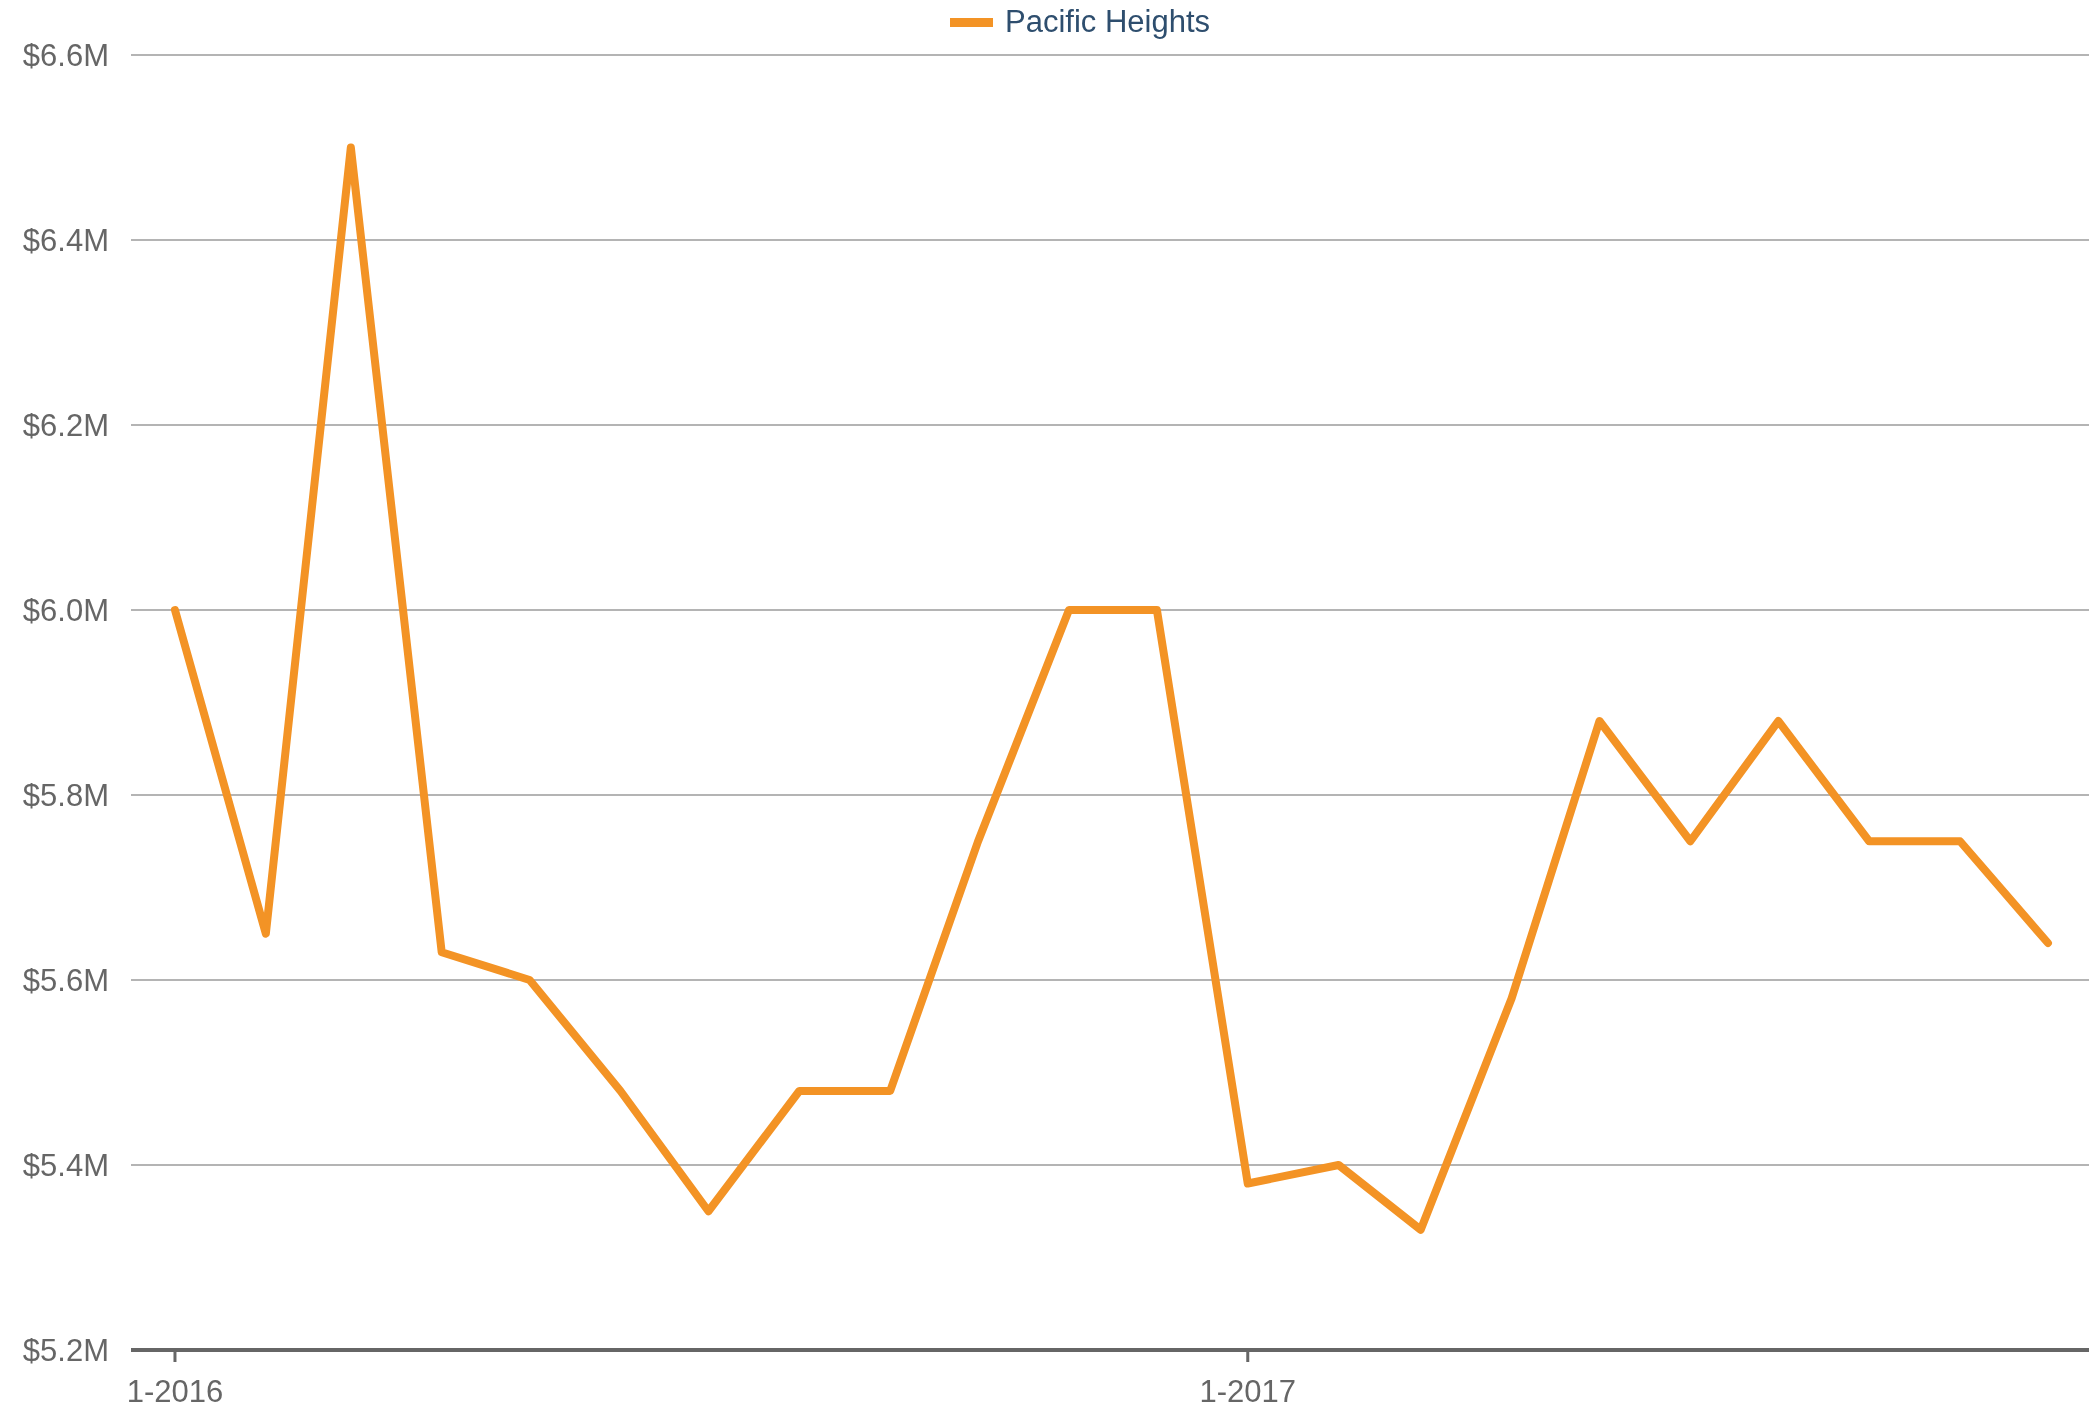  Describe the element at coordinates (65, 981) in the screenshot. I see `y-tick-label: $5.6M` at that location.